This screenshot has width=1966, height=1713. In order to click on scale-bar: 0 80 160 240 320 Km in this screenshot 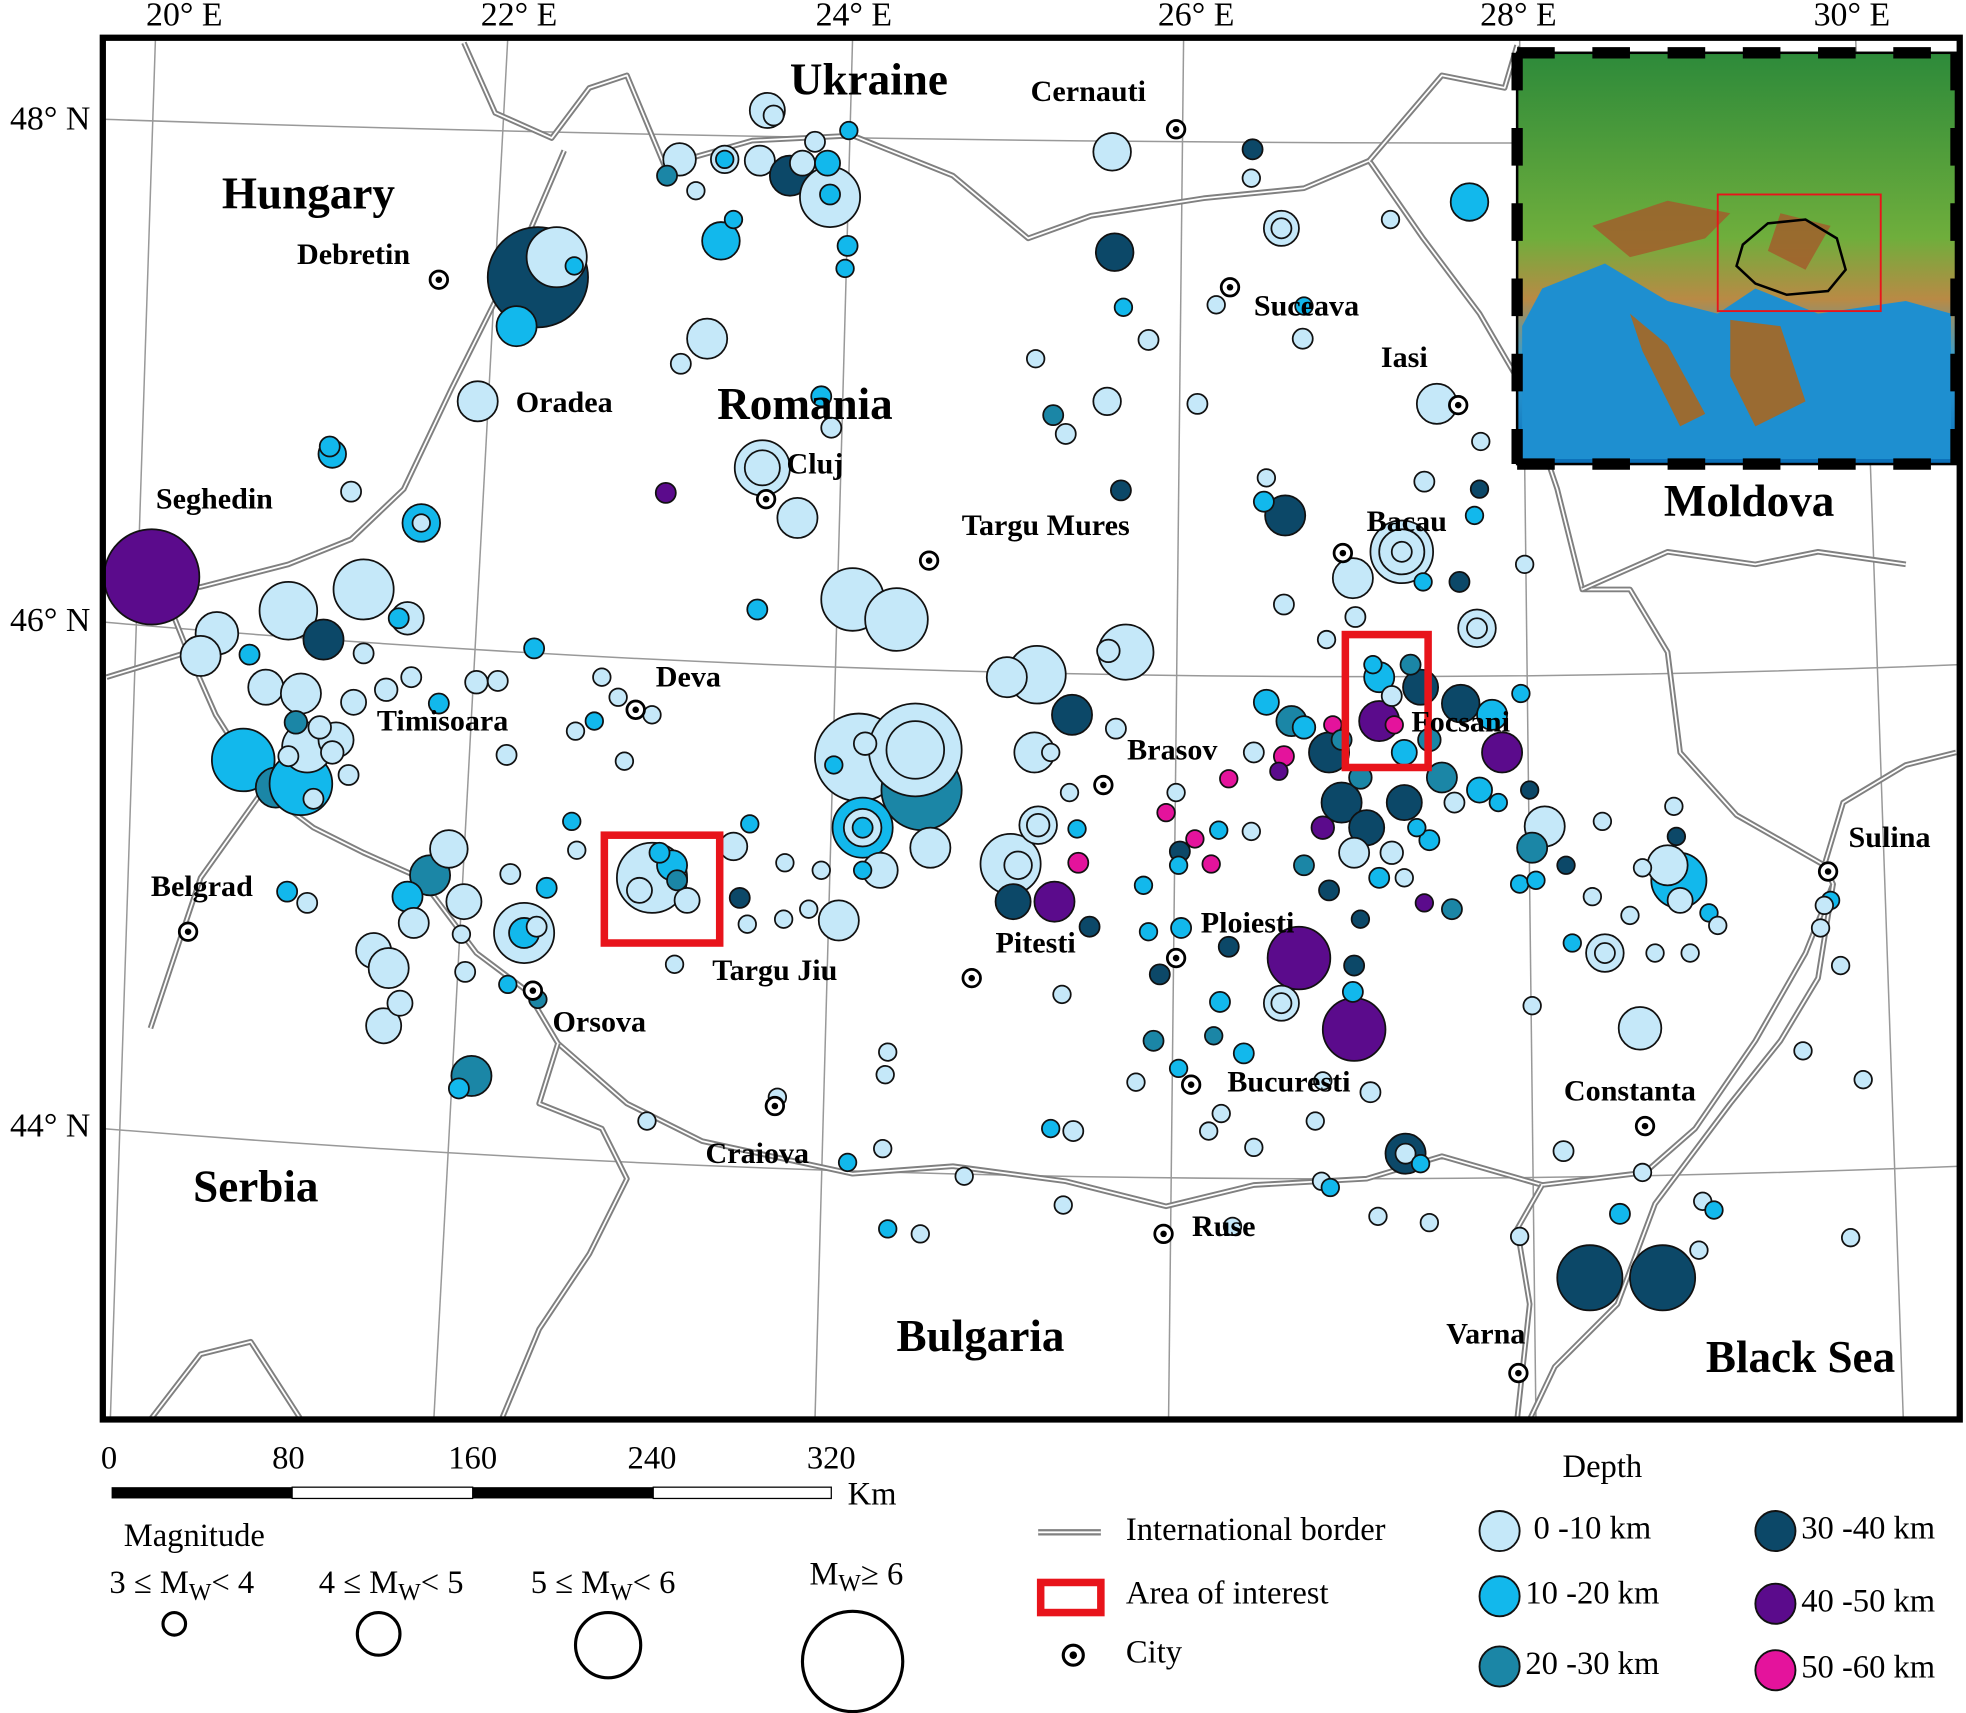, I will do `click(499, 1476)`.